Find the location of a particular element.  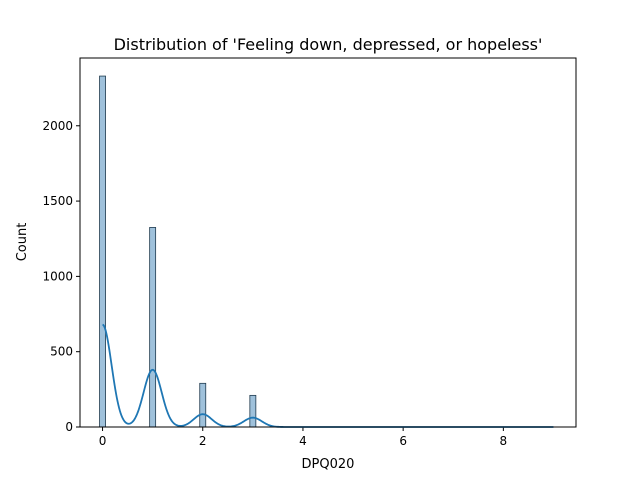

y-axis: 0 500 1000 1500 2000 is located at coordinates (61, 276).